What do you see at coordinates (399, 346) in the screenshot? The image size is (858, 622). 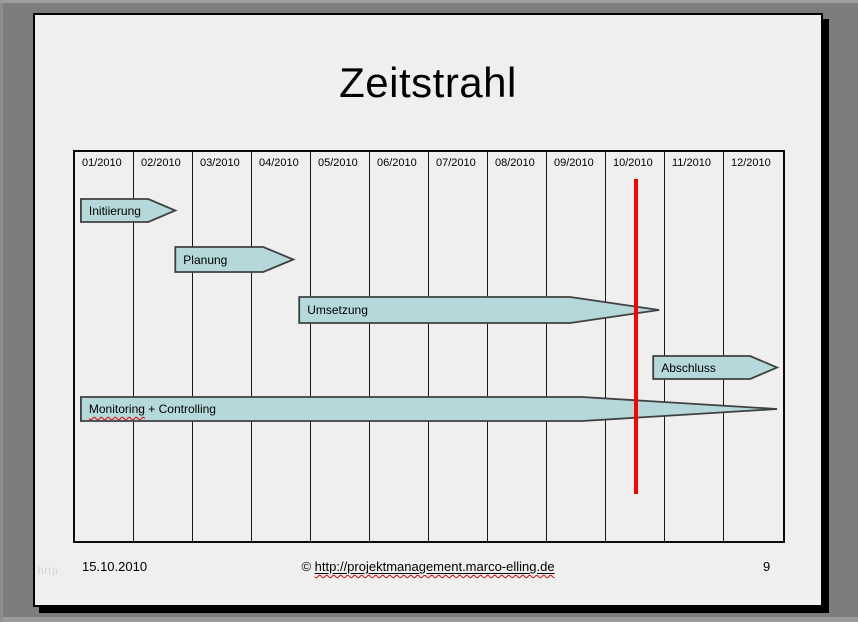 I see `month-column: 06/2010` at bounding box center [399, 346].